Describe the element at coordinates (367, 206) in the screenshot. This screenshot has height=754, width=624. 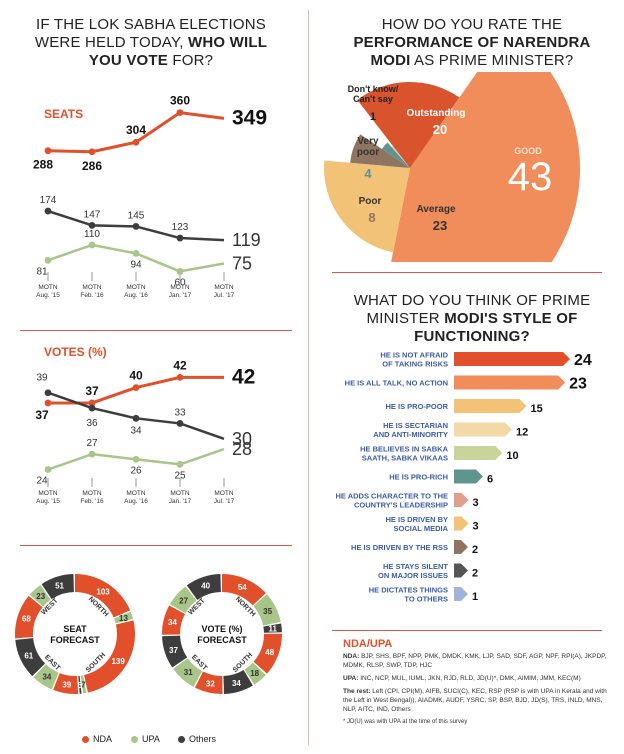
I see `pie-slice-average` at that location.